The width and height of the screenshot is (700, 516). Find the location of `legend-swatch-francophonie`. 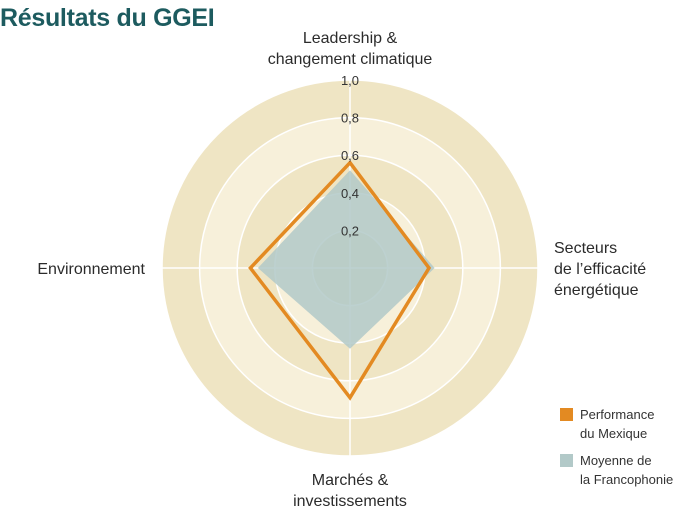

legend-swatch-francophonie is located at coordinates (566, 460).